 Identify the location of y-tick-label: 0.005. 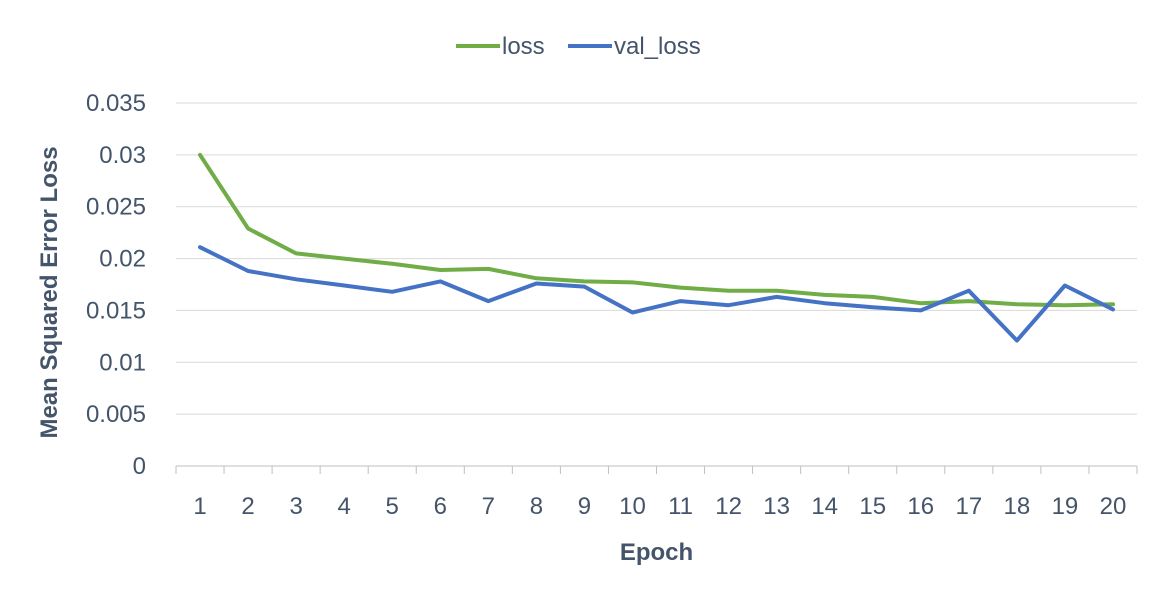
(116, 414).